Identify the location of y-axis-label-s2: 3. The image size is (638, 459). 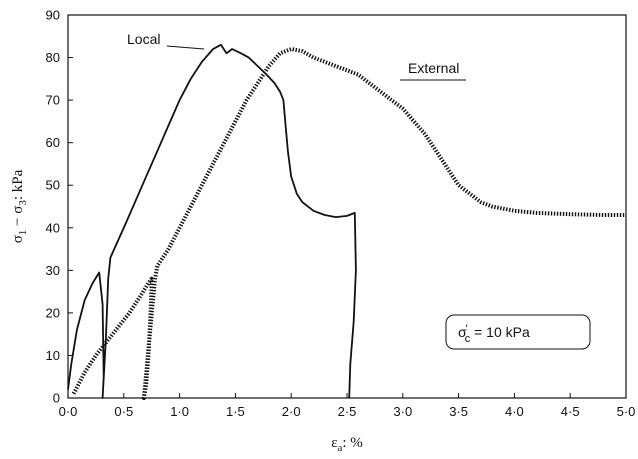
(23, 203).